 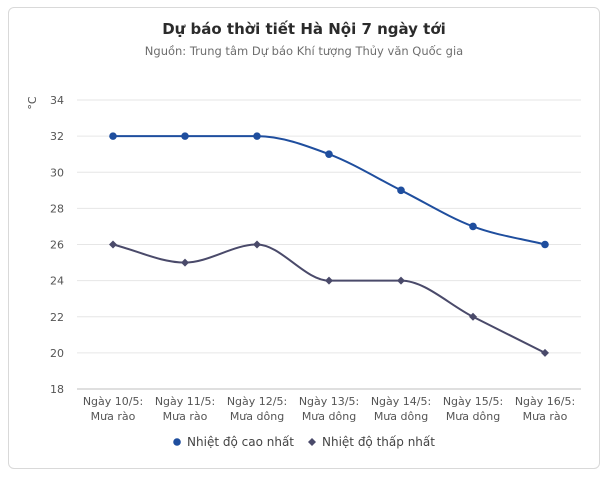 What do you see at coordinates (57, 389) in the screenshot?
I see `y-tick-label: 18` at bounding box center [57, 389].